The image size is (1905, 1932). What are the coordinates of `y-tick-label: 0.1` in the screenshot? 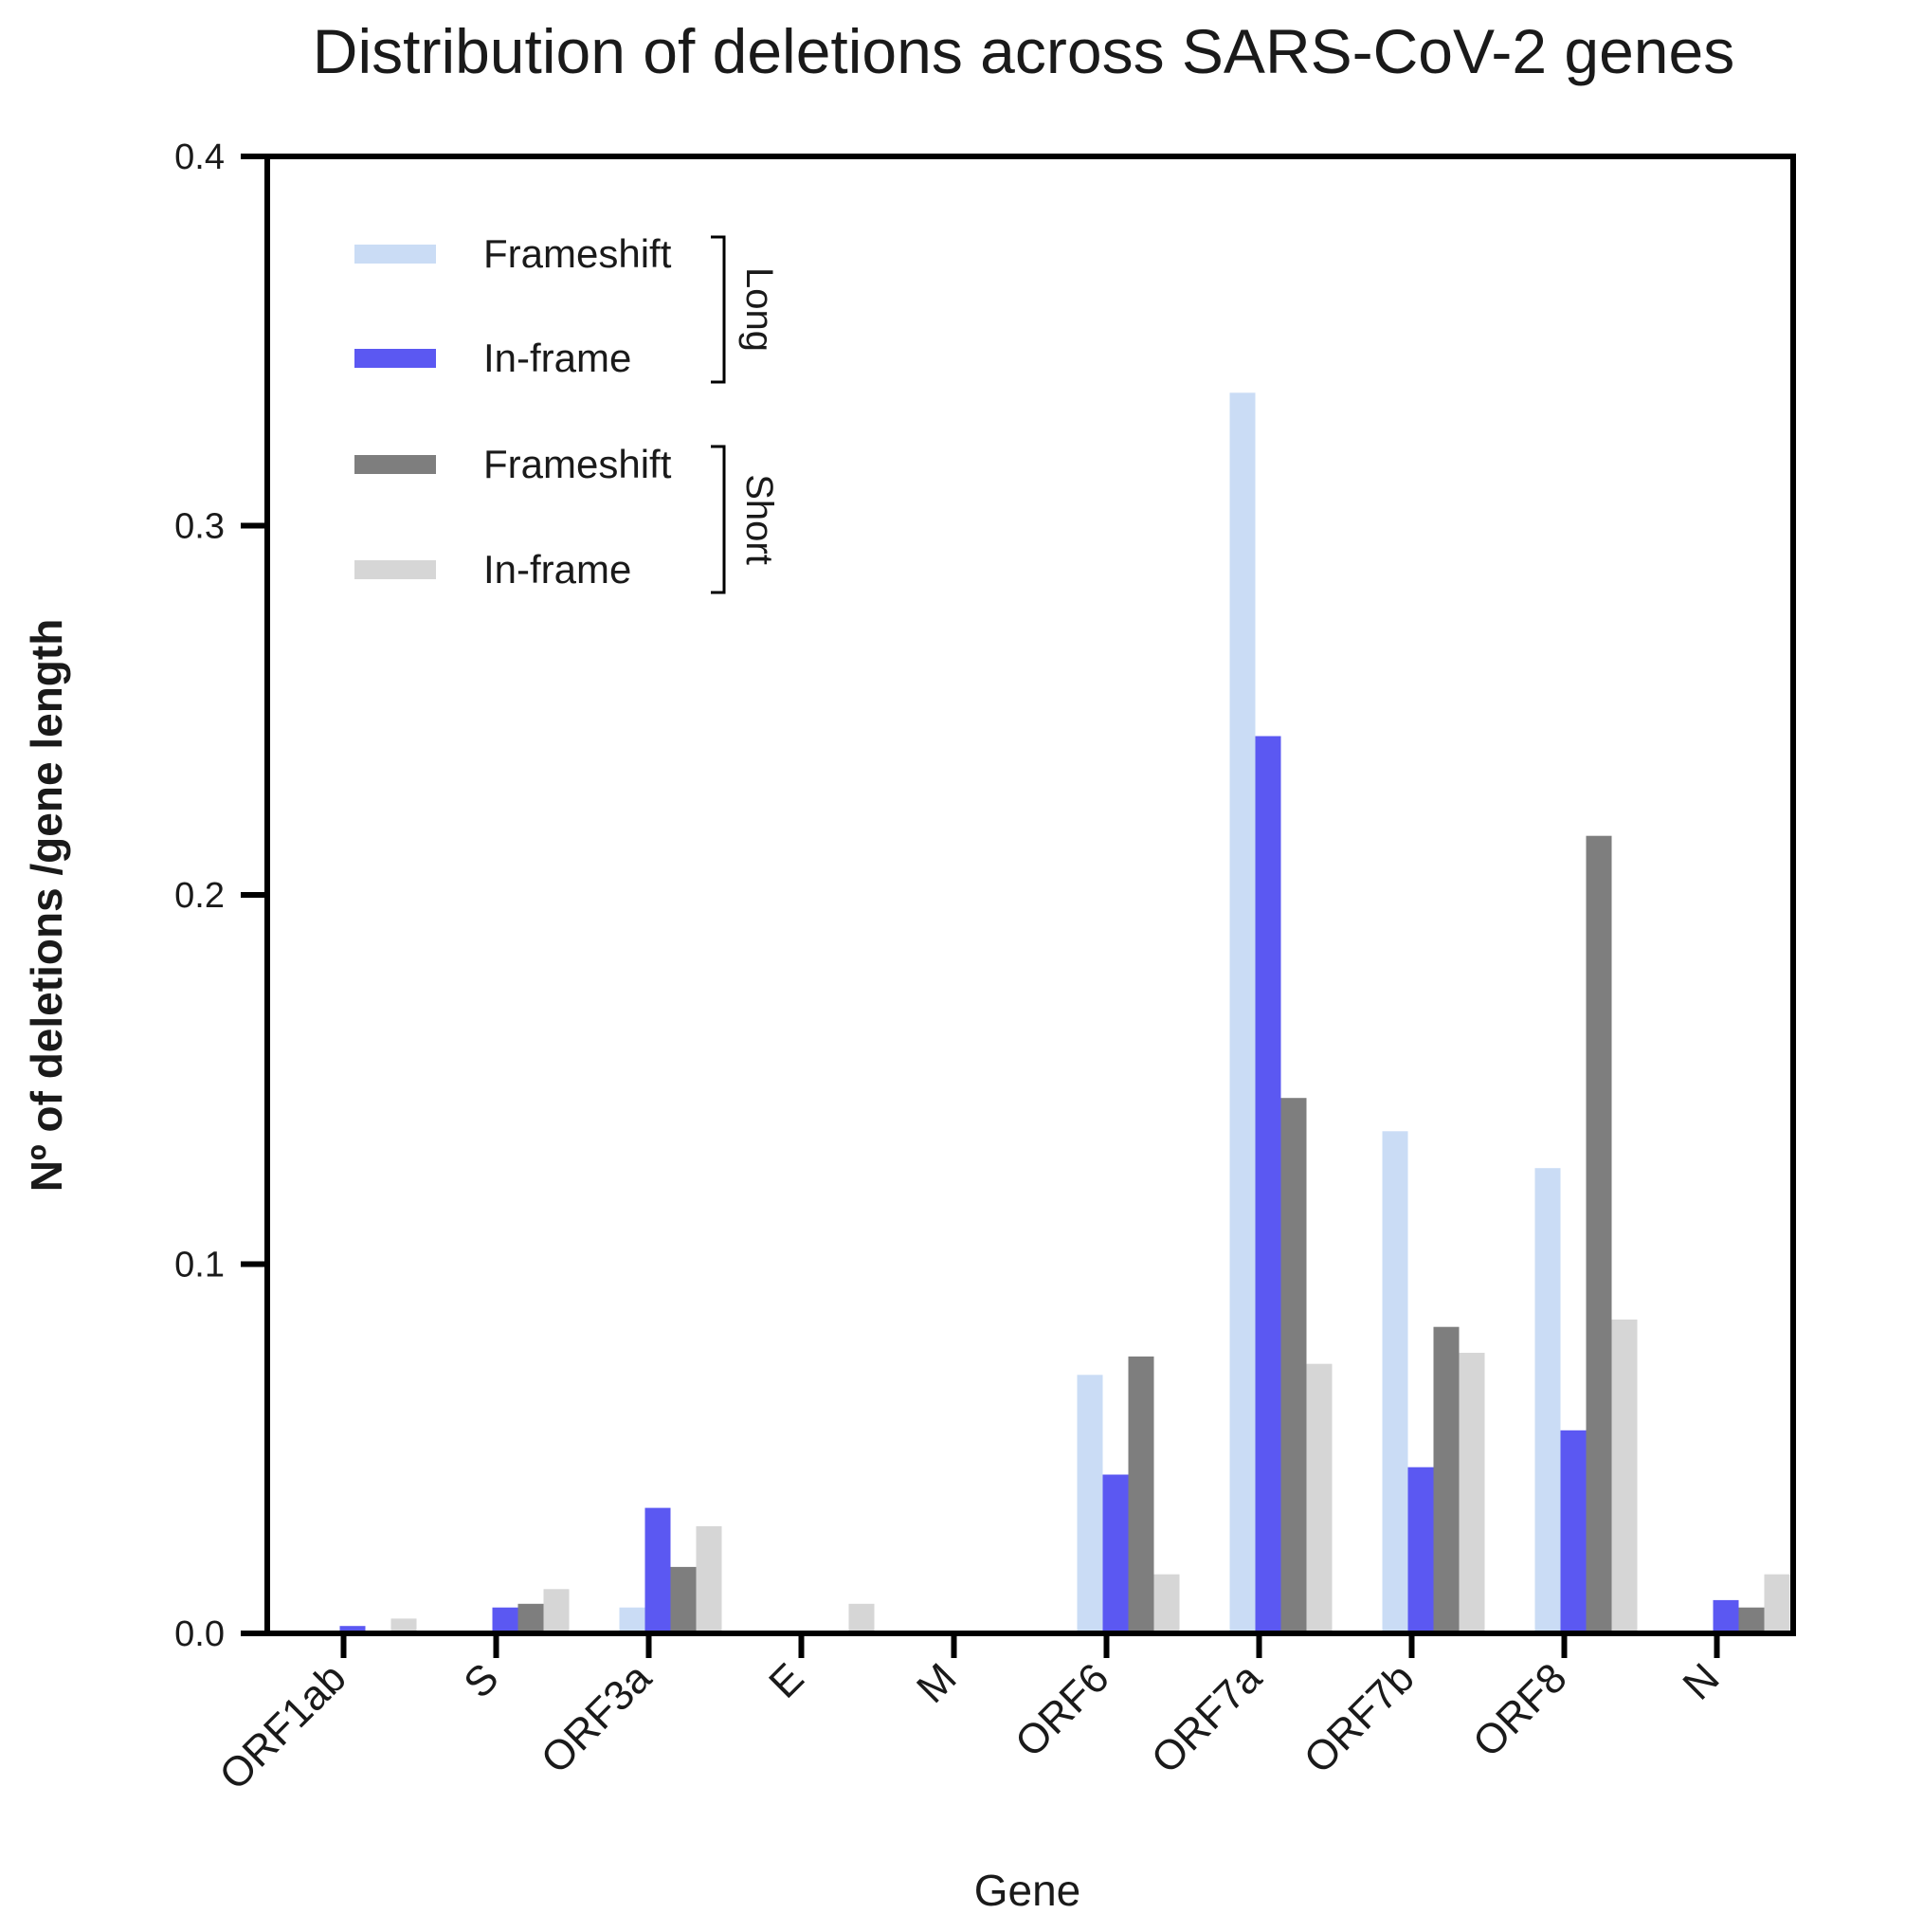 It's located at (199, 1266).